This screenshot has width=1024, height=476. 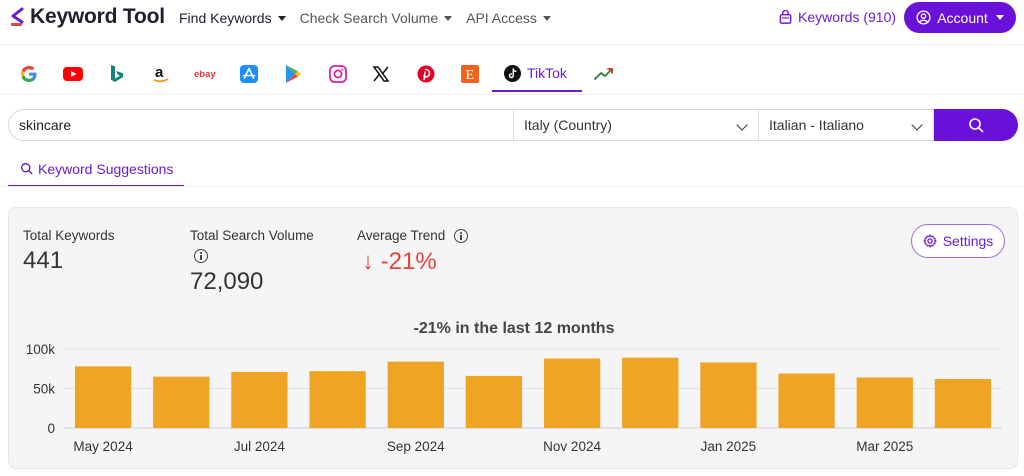 I want to click on keywords-count: Keywords (910), so click(x=847, y=17).